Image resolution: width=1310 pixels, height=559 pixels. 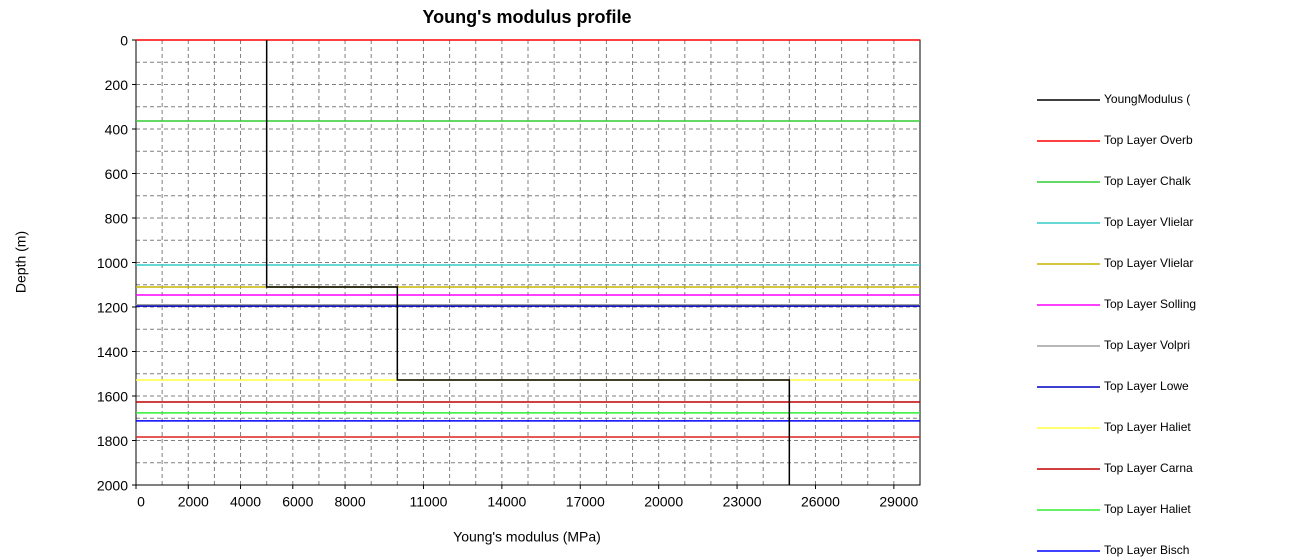 What do you see at coordinates (820, 502) in the screenshot?
I see `x-tick-label: 26000` at bounding box center [820, 502].